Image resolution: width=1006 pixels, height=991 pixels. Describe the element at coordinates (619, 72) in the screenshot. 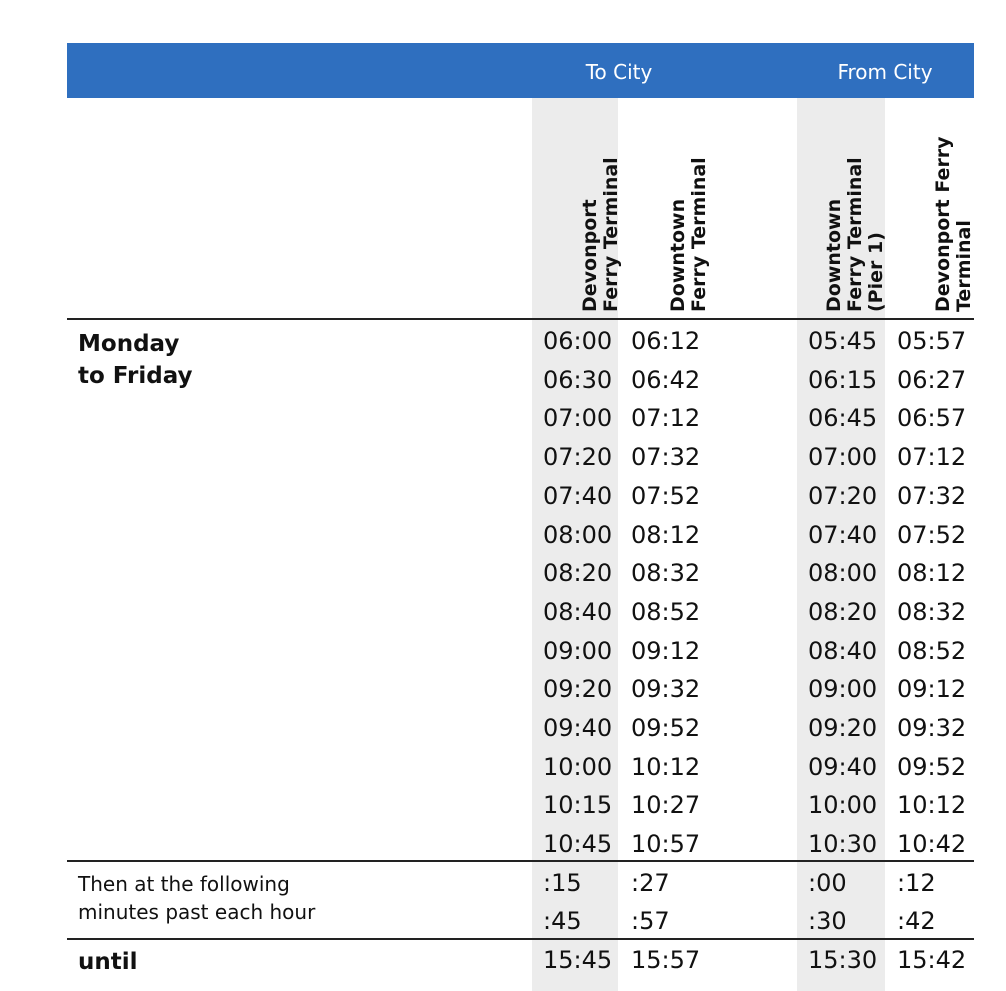

I see `to-city-heading: To City` at that location.